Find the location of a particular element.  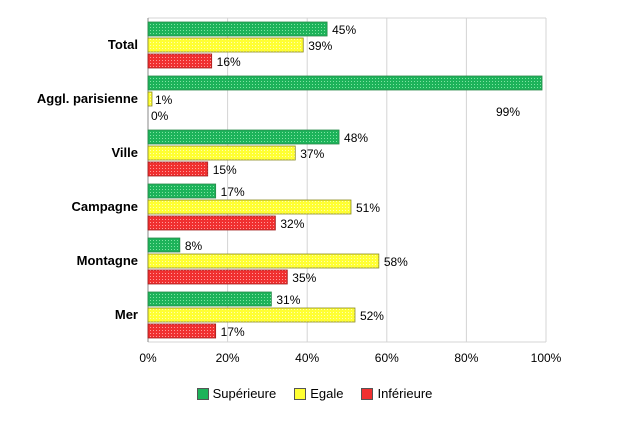

category-label-total: Total is located at coordinates (123, 44).